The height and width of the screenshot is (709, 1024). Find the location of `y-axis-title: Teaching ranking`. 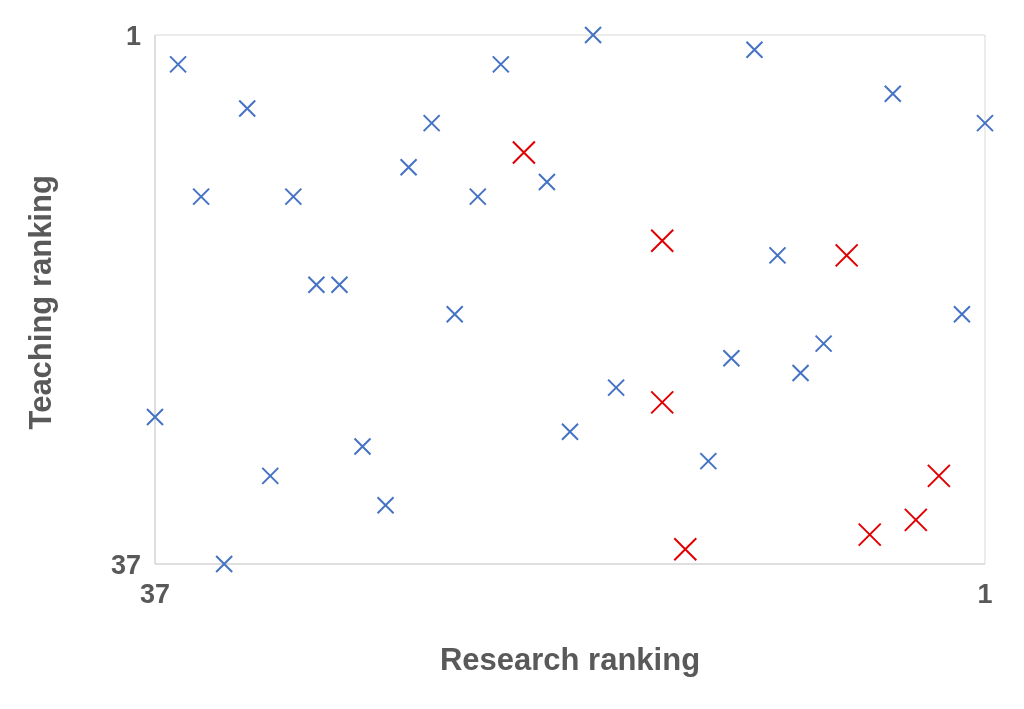

y-axis-title: Teaching ranking is located at coordinates (41, 302).